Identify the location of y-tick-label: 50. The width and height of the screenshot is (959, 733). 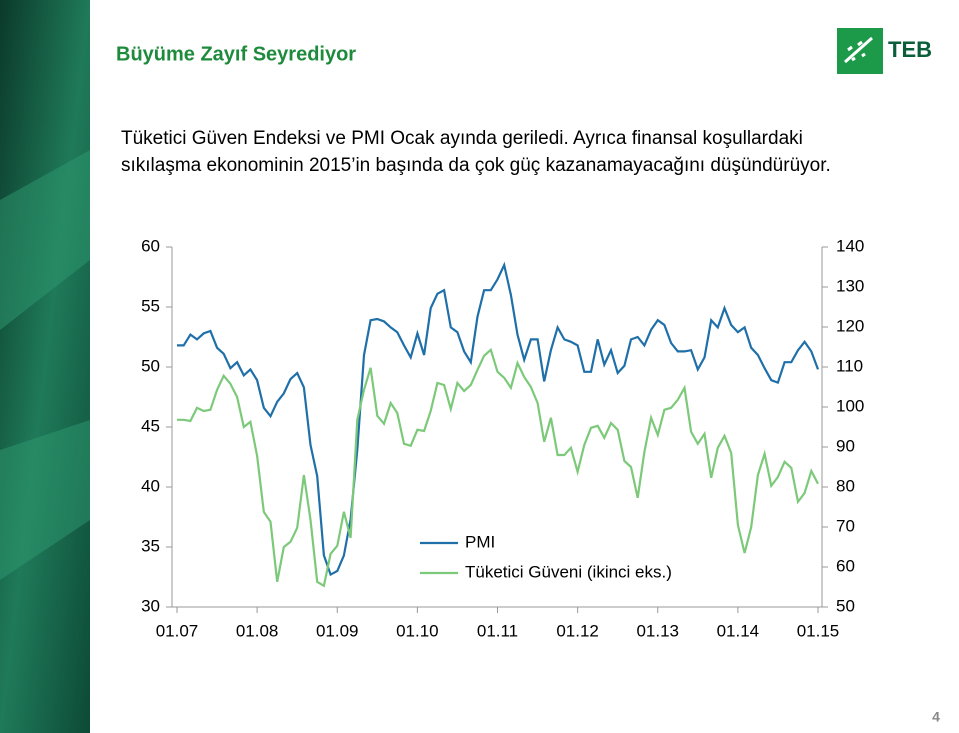
(150, 365).